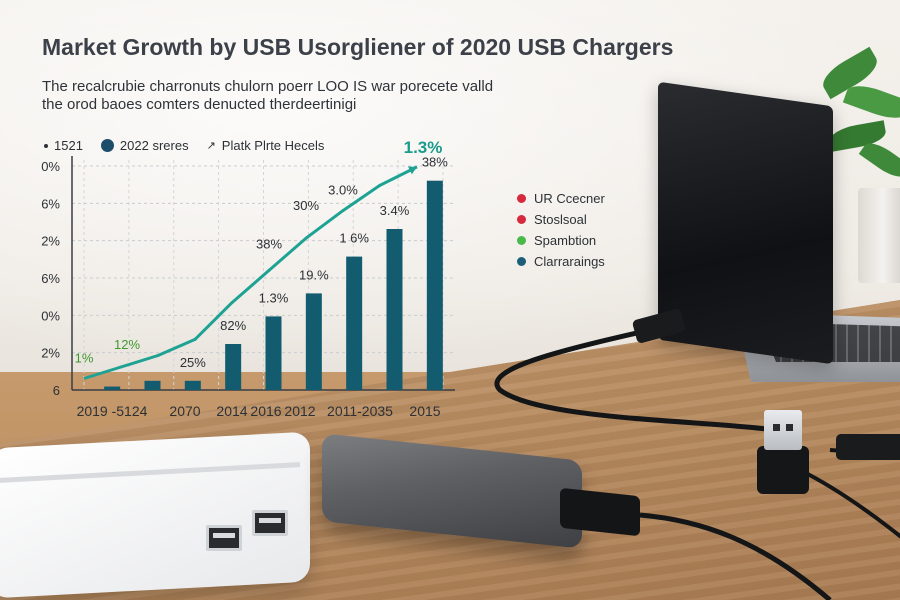 This screenshot has height=600, width=900. What do you see at coordinates (231, 411) in the screenshot?
I see `x-tick-label: 2014` at bounding box center [231, 411].